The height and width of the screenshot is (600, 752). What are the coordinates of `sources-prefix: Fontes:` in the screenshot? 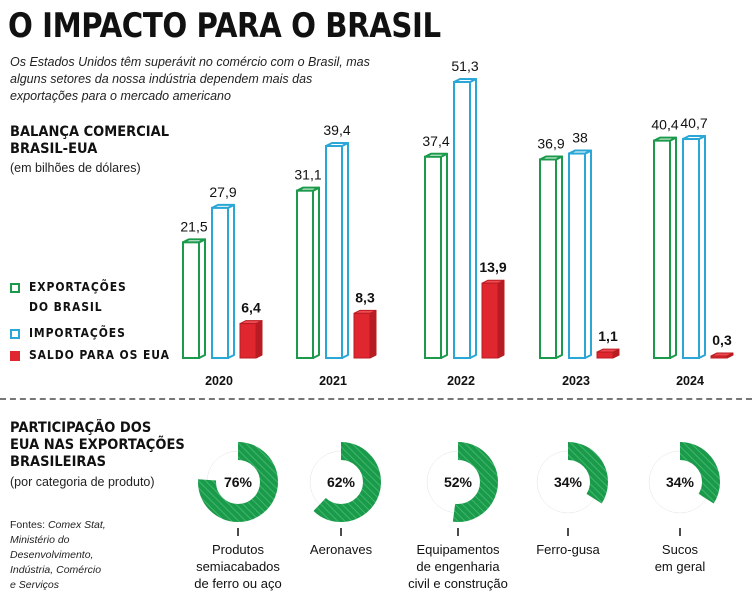 It's located at (28, 525).